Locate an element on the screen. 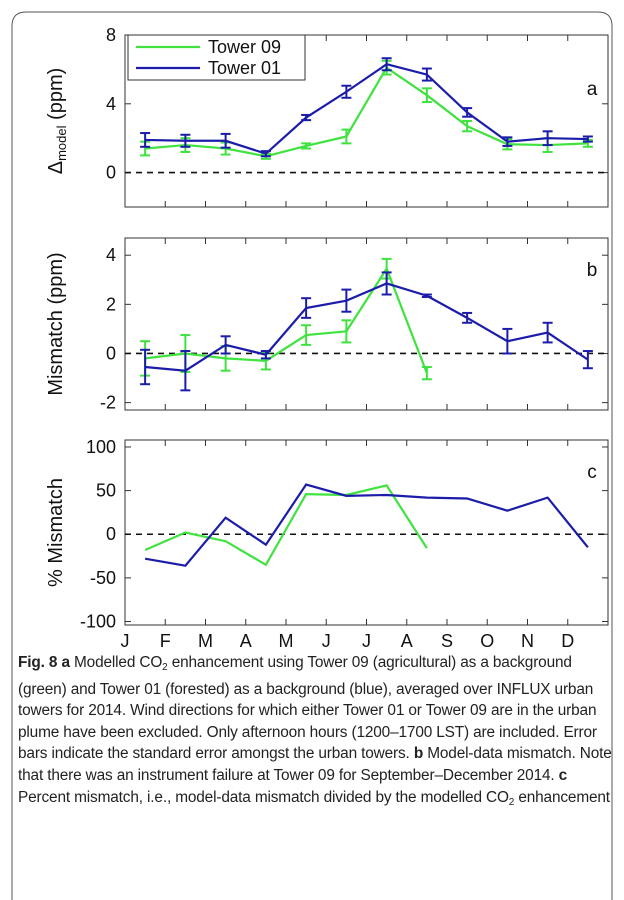  x-tick-label: F is located at coordinates (165, 641).